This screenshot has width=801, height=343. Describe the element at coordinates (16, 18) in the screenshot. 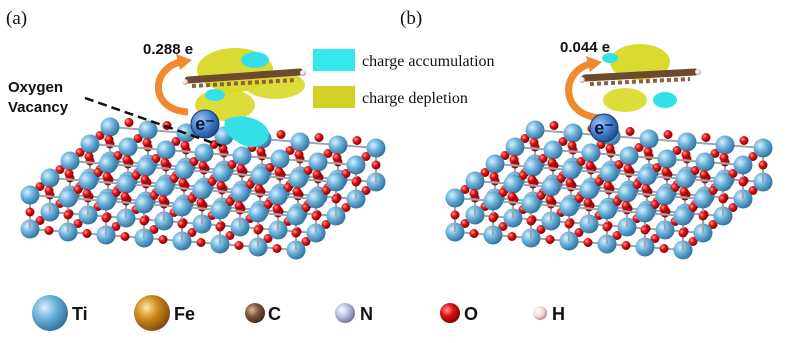

I see `panel-label: (a)` at that location.